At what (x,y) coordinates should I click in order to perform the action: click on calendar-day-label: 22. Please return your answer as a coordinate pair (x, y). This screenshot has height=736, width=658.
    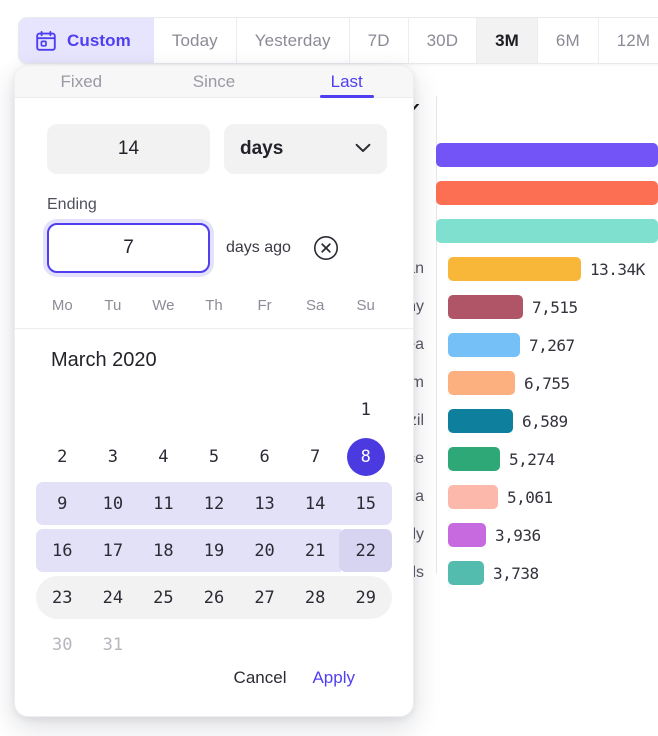
    Looking at the image, I should click on (365, 550).